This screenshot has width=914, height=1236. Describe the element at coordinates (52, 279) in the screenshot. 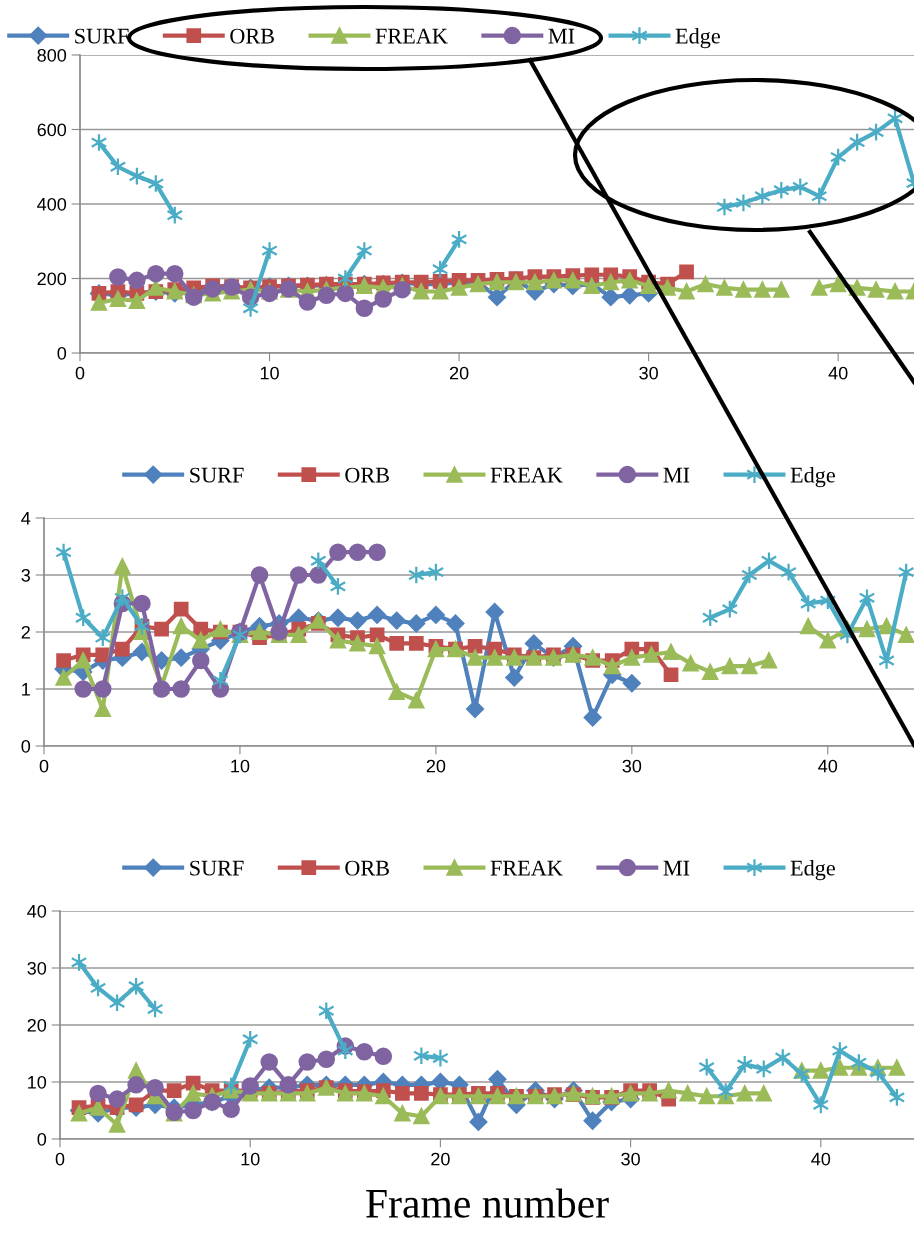

I see `y-tick-label: 200` at that location.